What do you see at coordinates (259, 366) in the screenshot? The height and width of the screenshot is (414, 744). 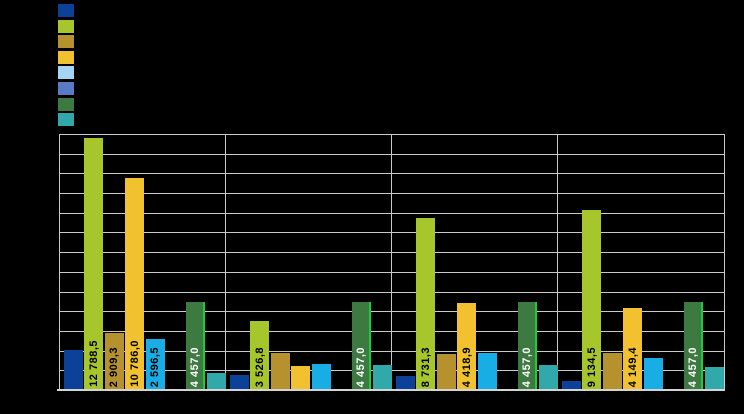 I see `bar-value-label: 3 526,8` at bounding box center [259, 366].